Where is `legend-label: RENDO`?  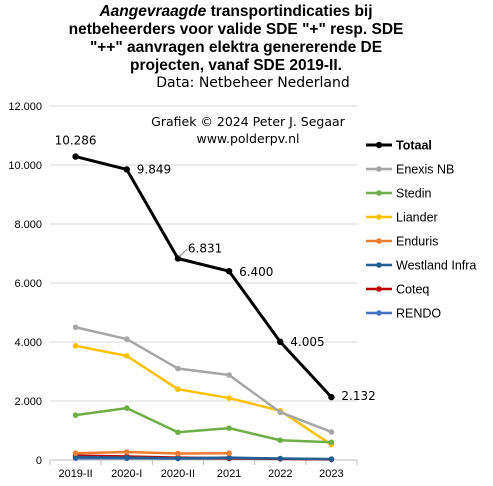 legend-label: RENDO is located at coordinates (418, 314).